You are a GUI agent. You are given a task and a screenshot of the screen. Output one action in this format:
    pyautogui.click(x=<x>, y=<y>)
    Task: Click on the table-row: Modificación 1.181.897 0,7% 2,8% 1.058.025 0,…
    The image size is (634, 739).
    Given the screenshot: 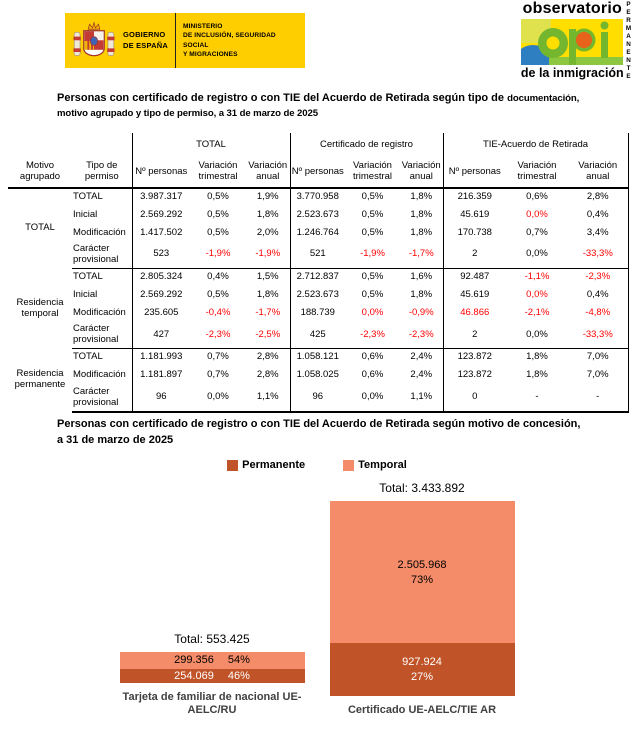 What is the action you would take?
    pyautogui.click(x=318, y=375)
    